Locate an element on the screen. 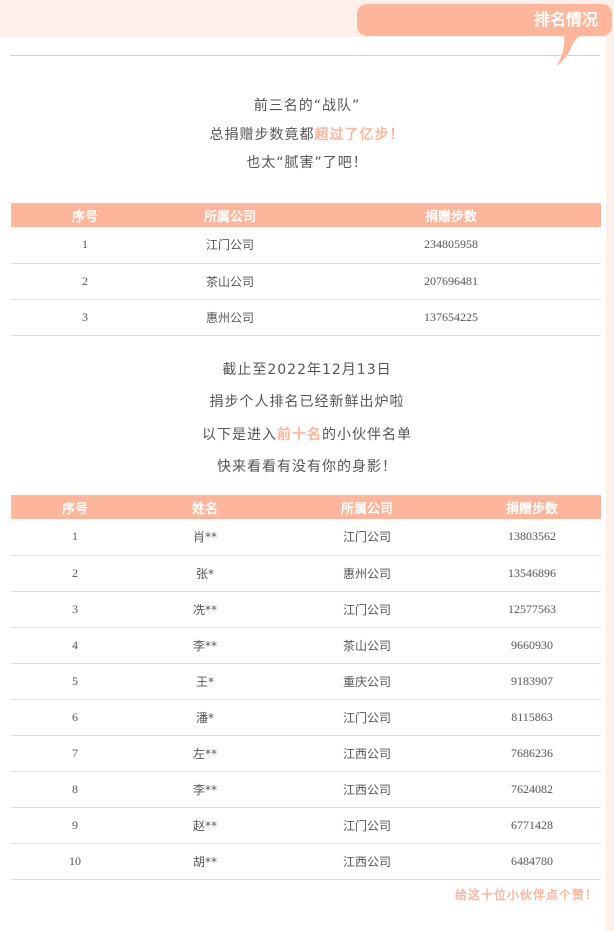 The image size is (614, 931). mid-text: 的小伙伴名单 is located at coordinates (367, 435).